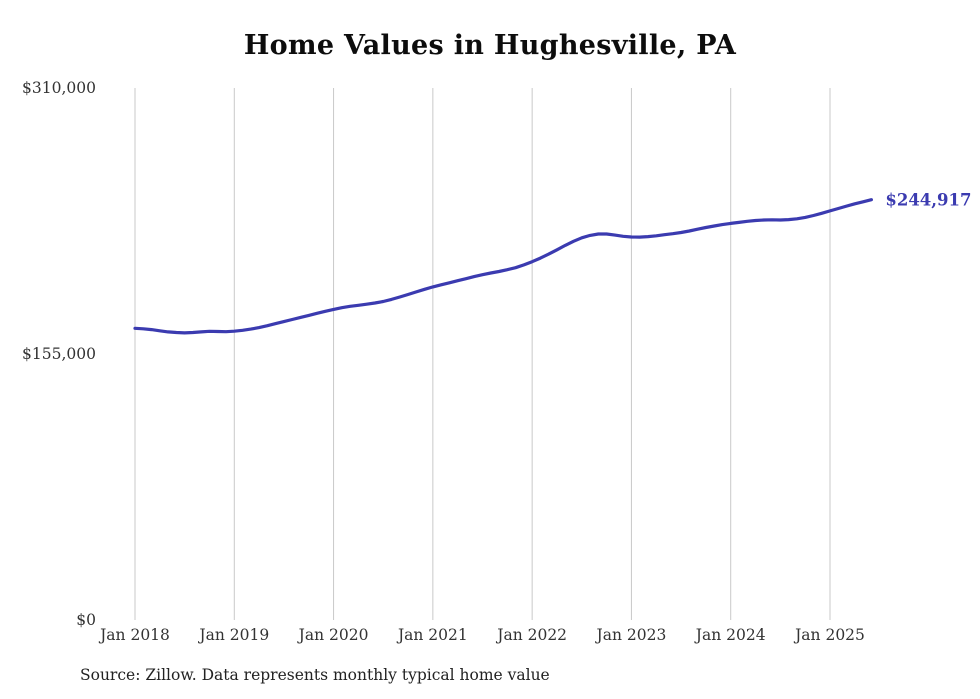 This screenshot has height=699, width=980. I want to click on y-tick-label: $0, so click(86, 620).